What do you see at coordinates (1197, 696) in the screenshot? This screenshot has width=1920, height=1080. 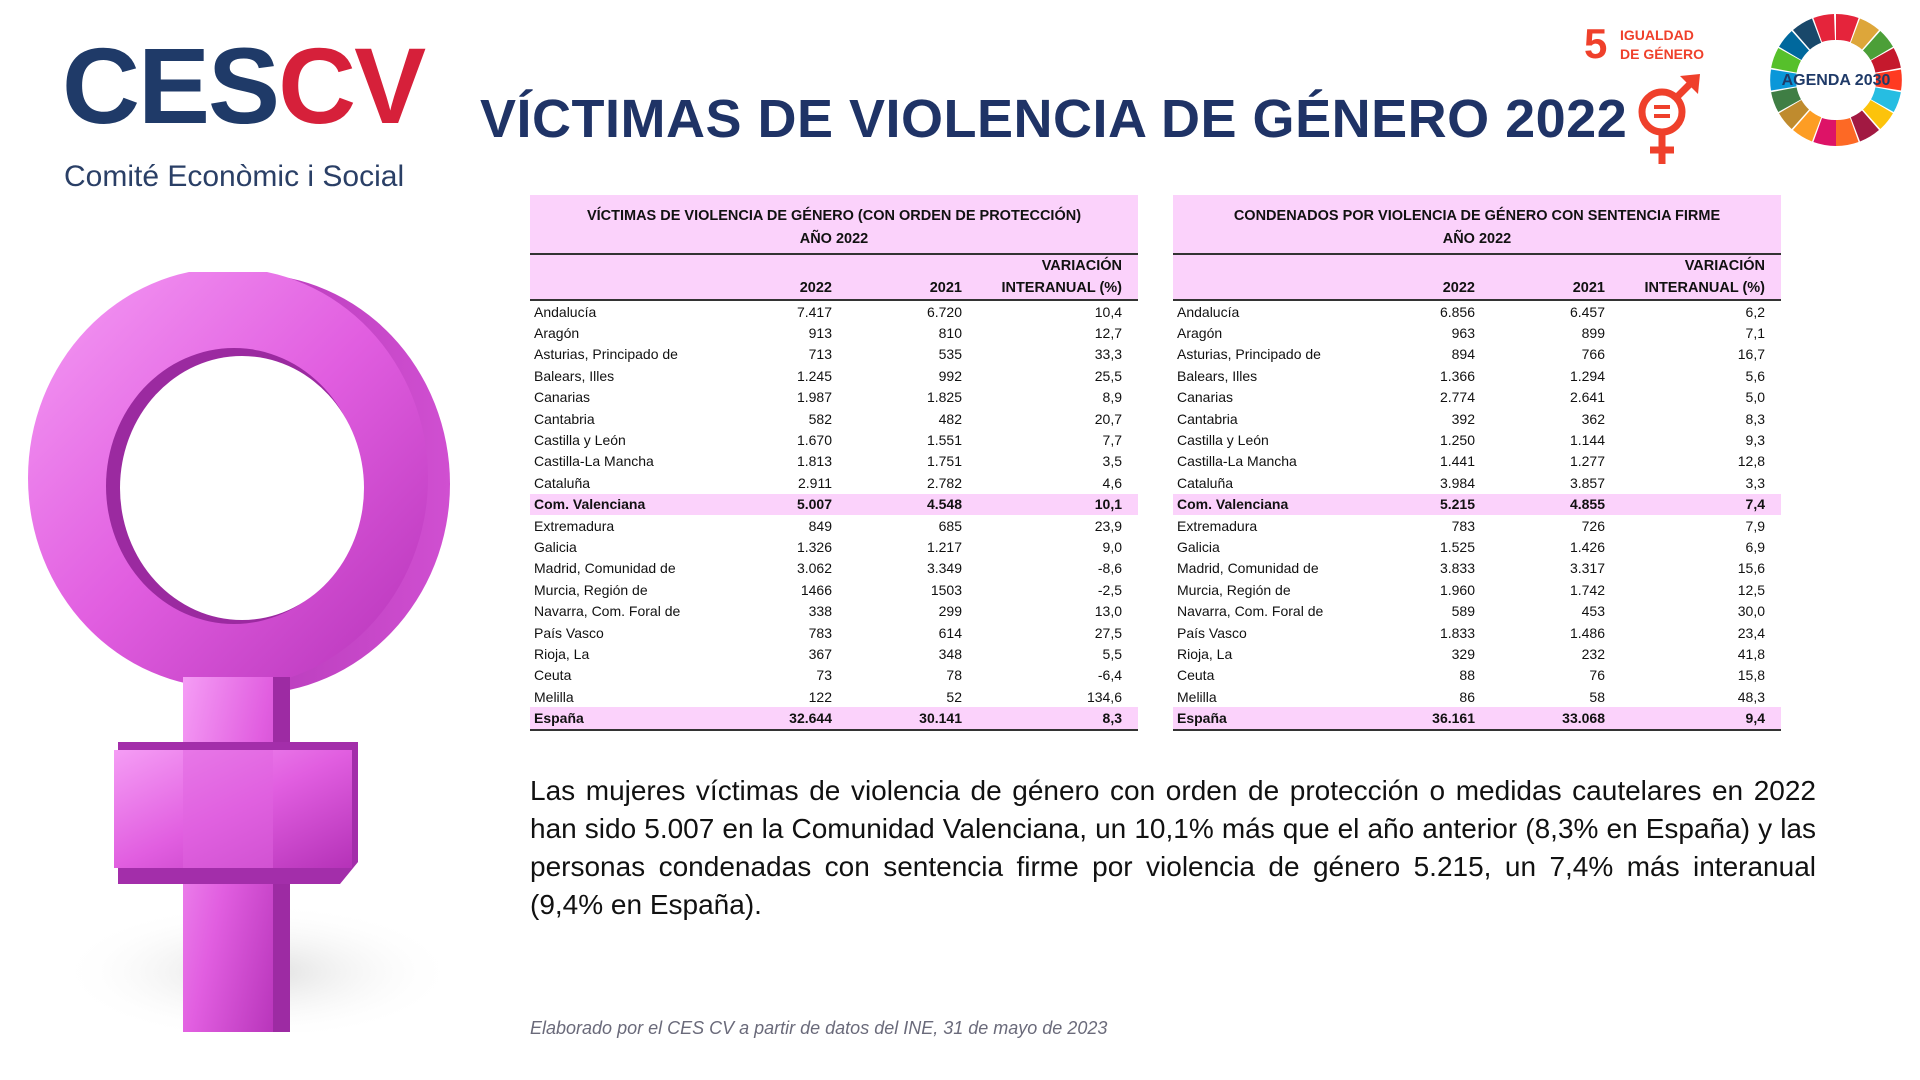 I see `cell-region: Melilla` at bounding box center [1197, 696].